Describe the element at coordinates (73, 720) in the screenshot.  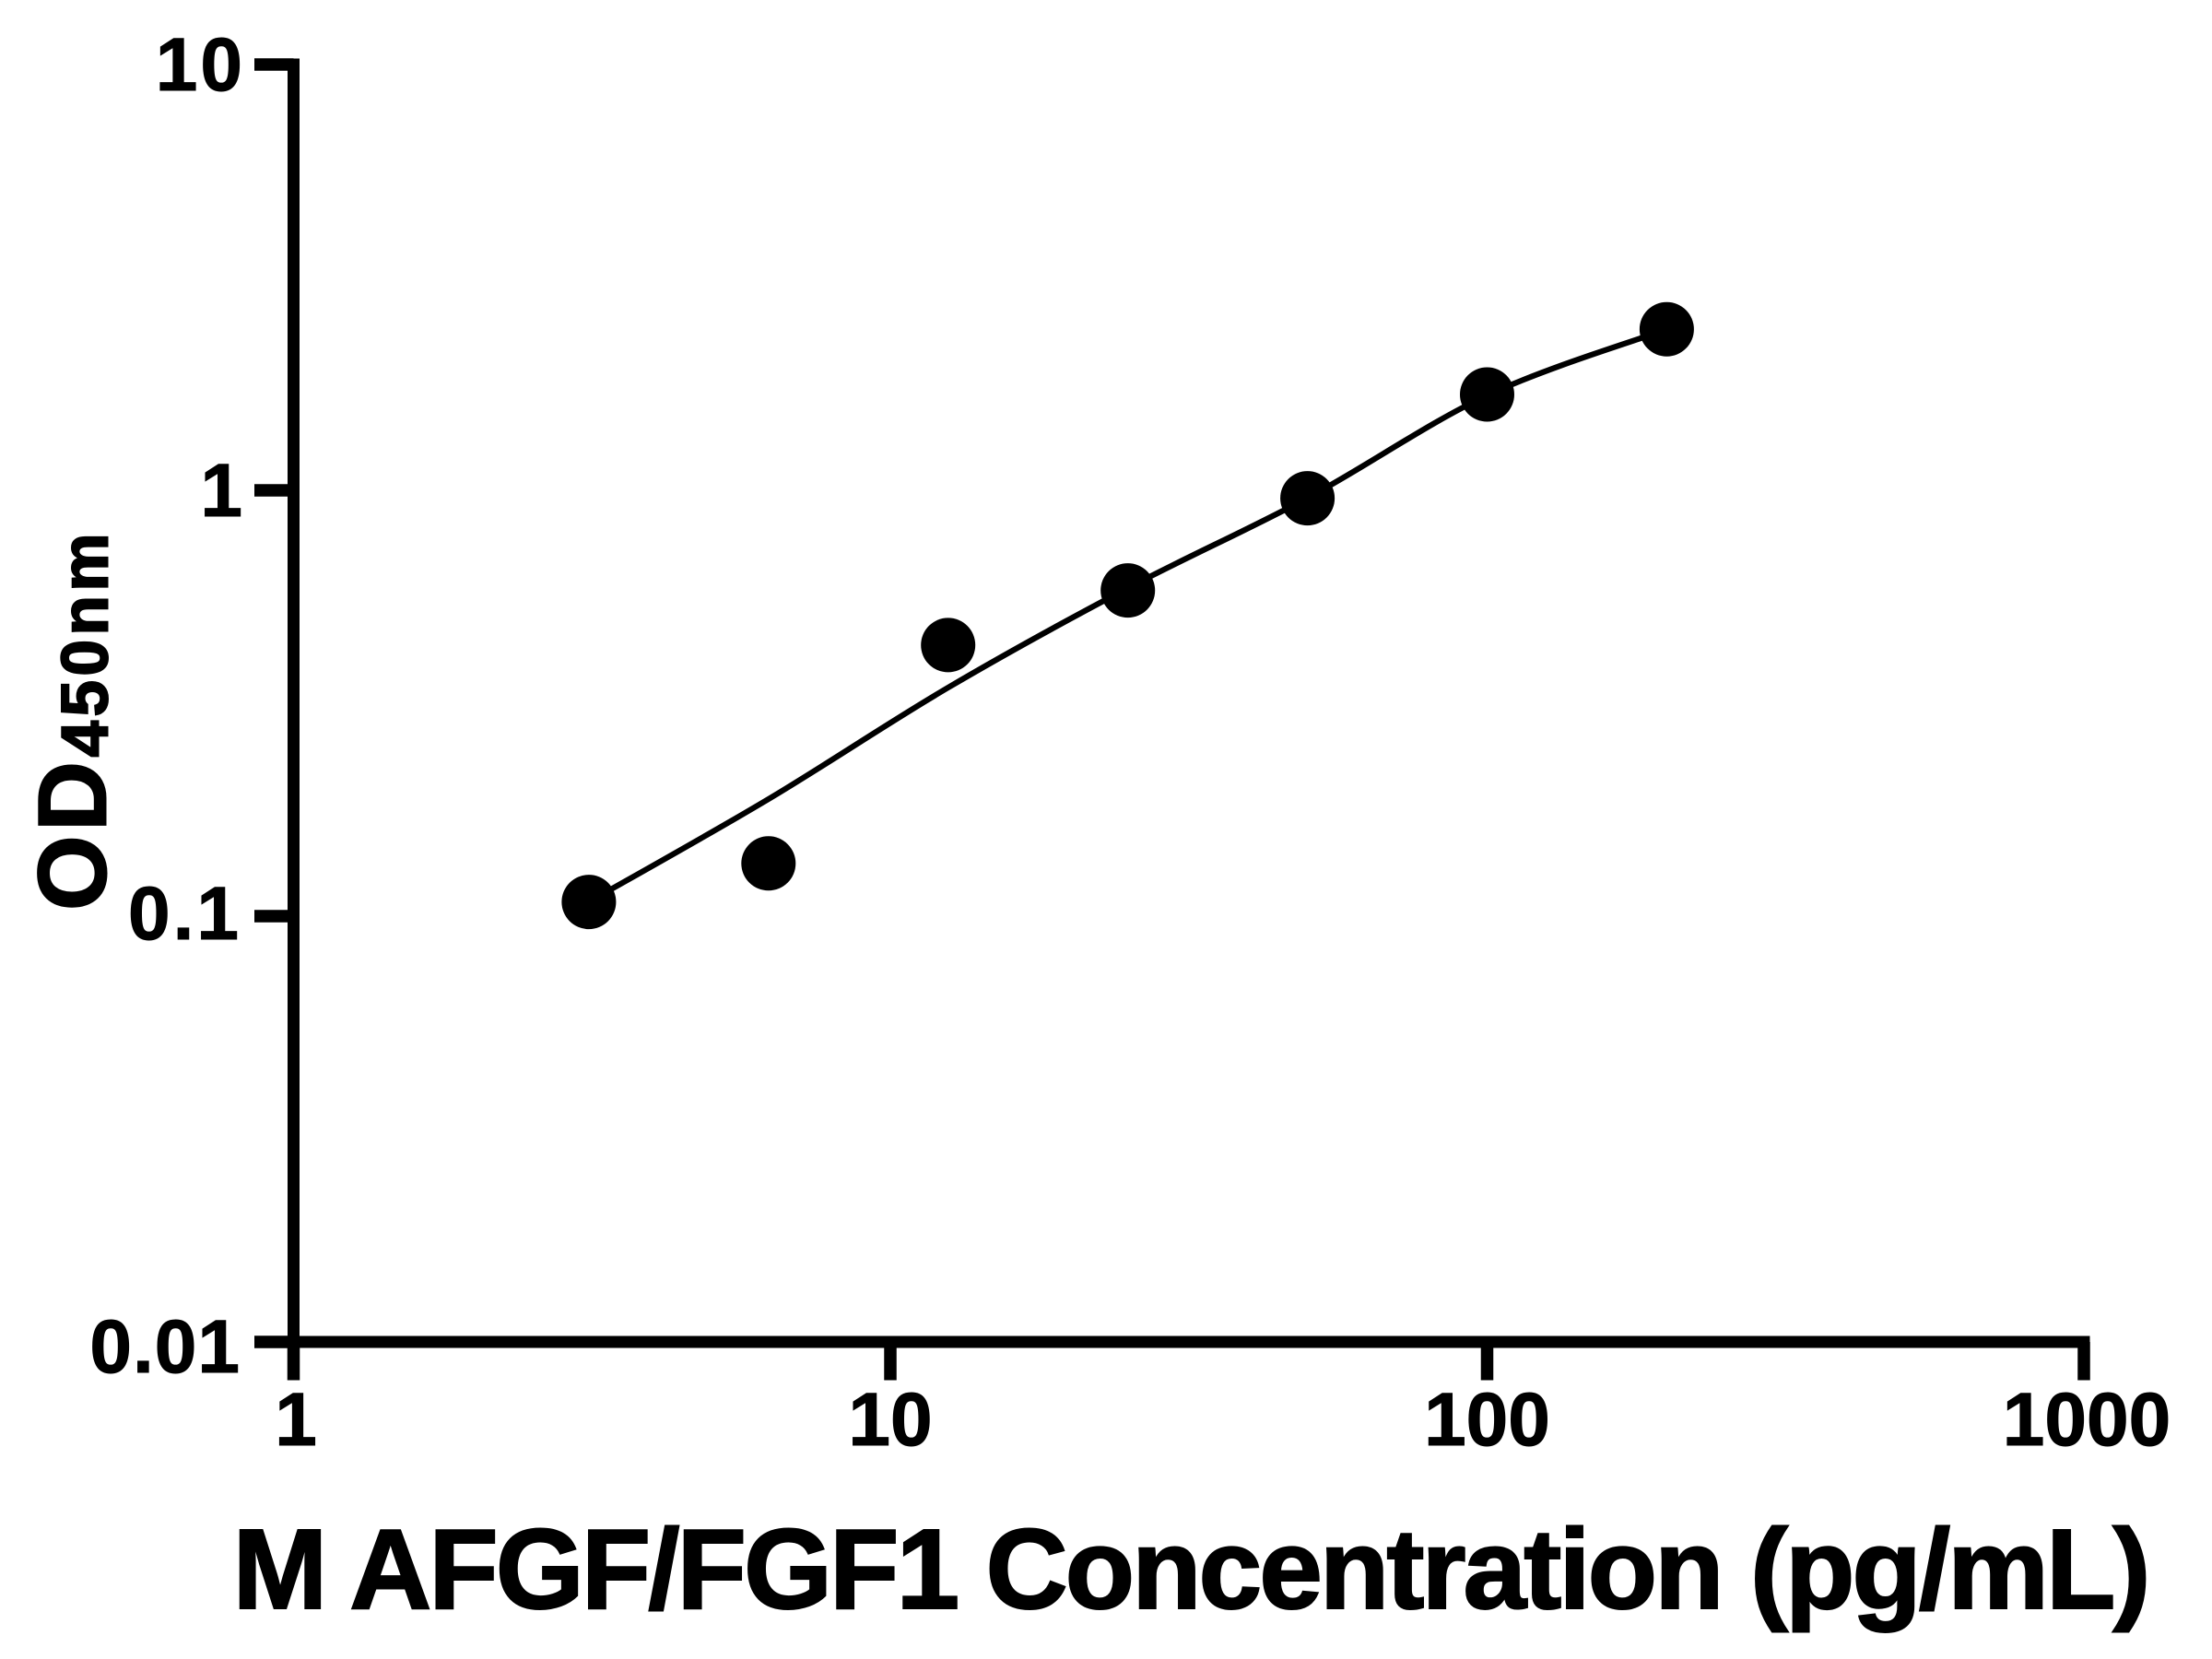
I see `svg-text: OD450nm` at that location.